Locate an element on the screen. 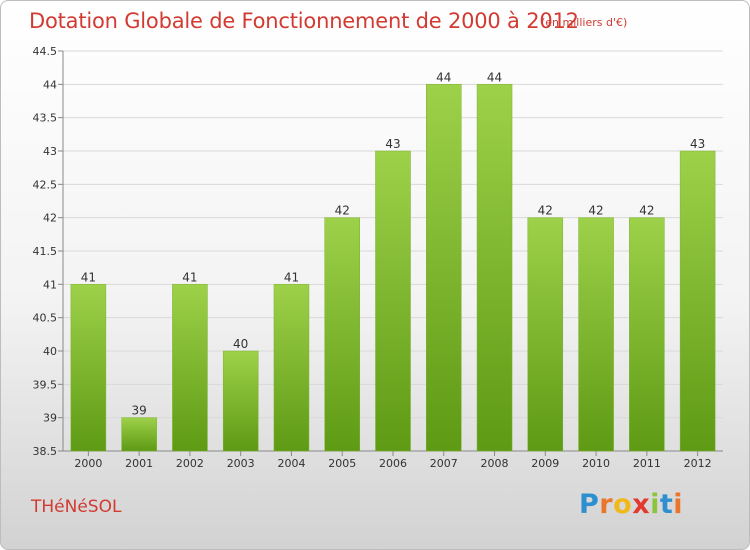 The width and height of the screenshot is (750, 550). x-tick-label: 2010 is located at coordinates (596, 463).